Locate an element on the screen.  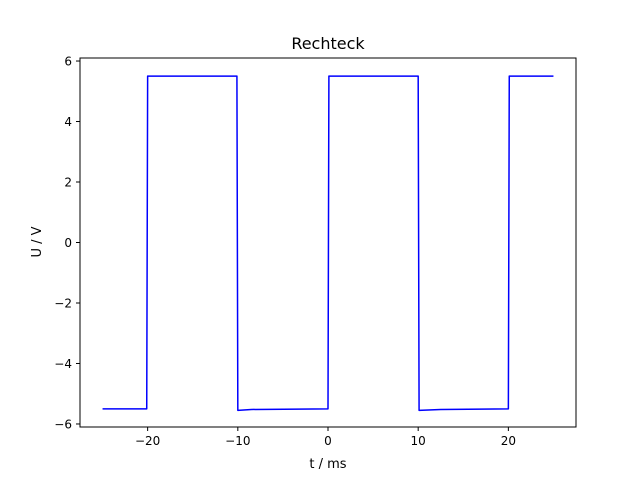
y-tick-label: 4 is located at coordinates (68, 122).